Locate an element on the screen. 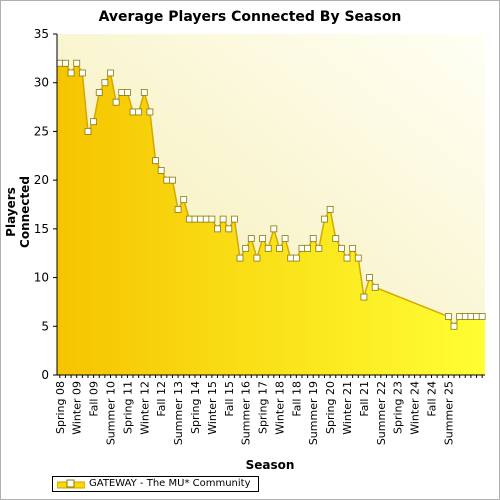 This screenshot has height=500, width=500. x-tick-label: Summer 10 is located at coordinates (111, 413).